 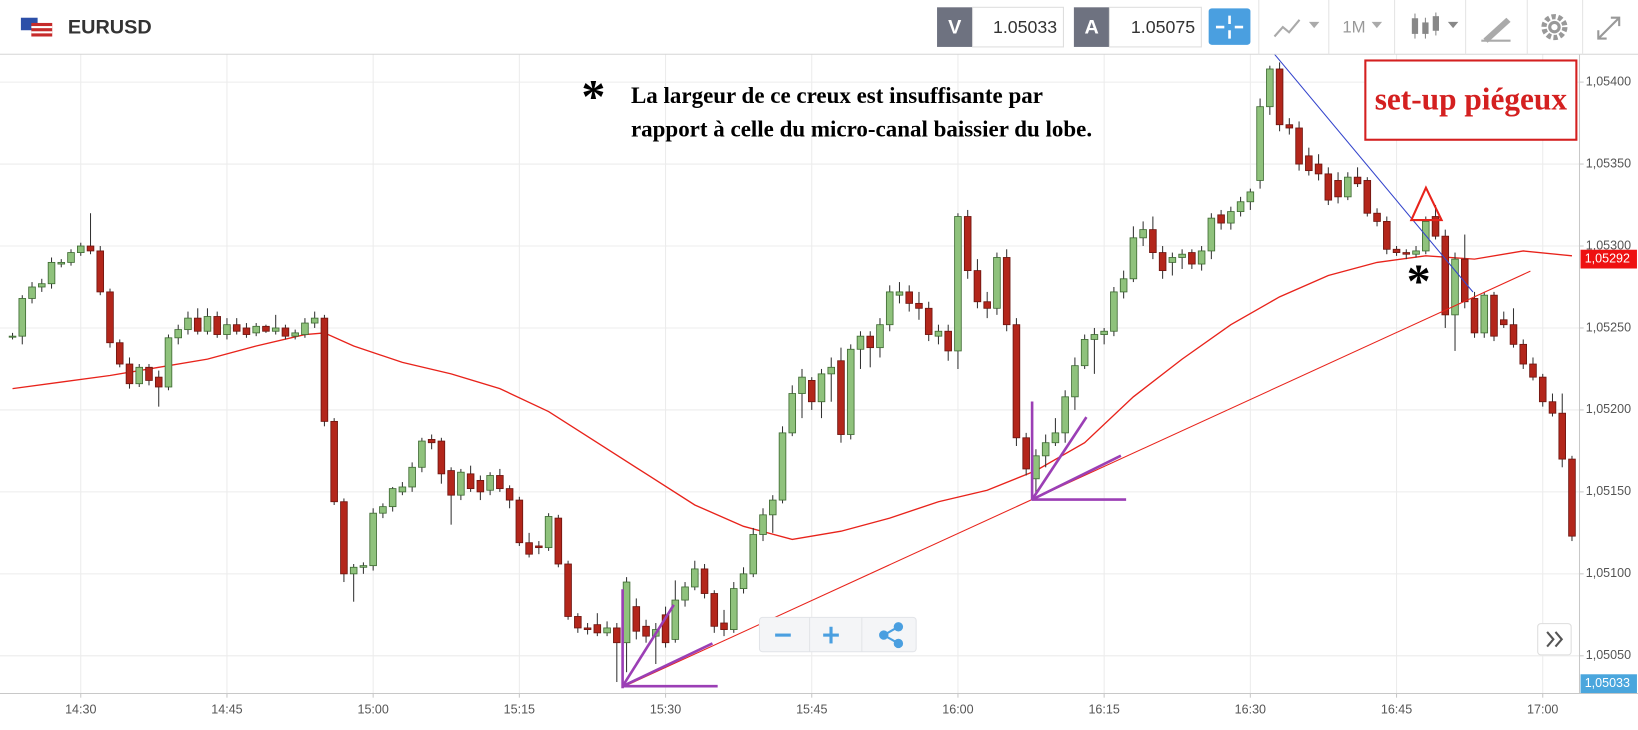 What do you see at coordinates (1554, 639) in the screenshot?
I see `scroll-right` at bounding box center [1554, 639].